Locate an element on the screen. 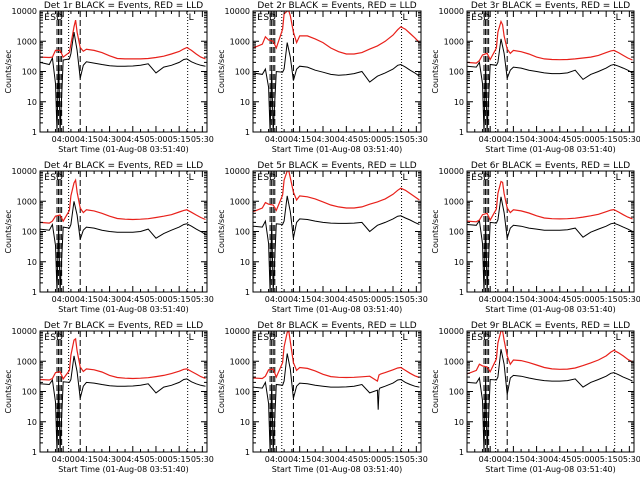 The height and width of the screenshot is (480, 640). chart-title: Det 2r BLACK = Events, RED = LLD is located at coordinates (336, 6).